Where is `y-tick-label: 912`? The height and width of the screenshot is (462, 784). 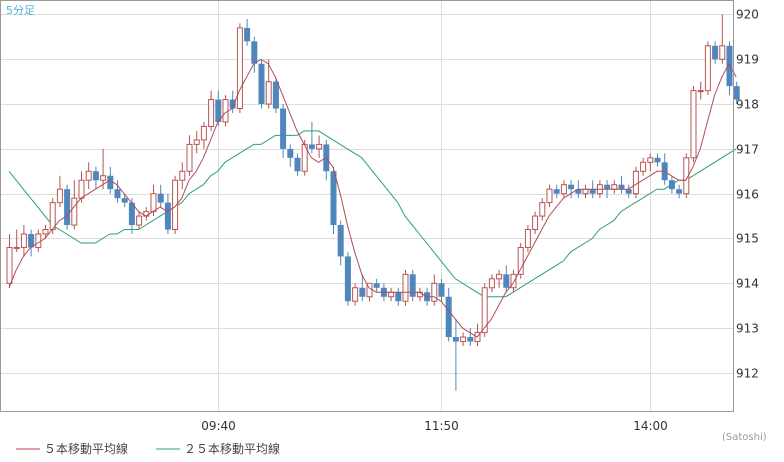
y-tick-label: 912 is located at coordinates (747, 374).